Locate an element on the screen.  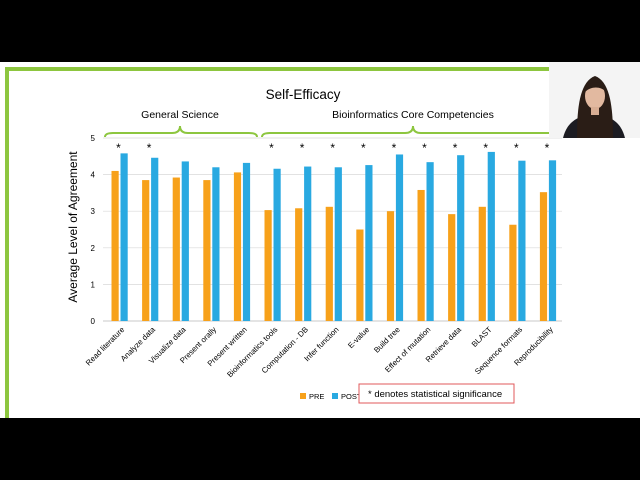
group-braces is located at coordinates (333, 131).